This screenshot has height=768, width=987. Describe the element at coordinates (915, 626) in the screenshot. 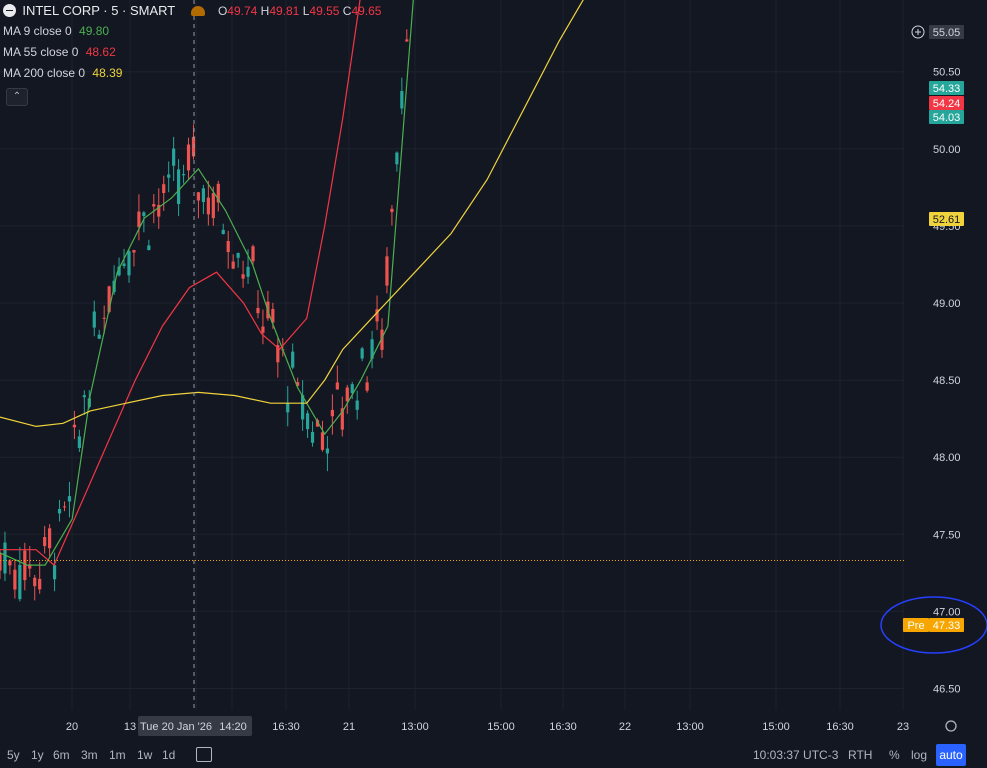

I see `pre-label: Pre` at that location.